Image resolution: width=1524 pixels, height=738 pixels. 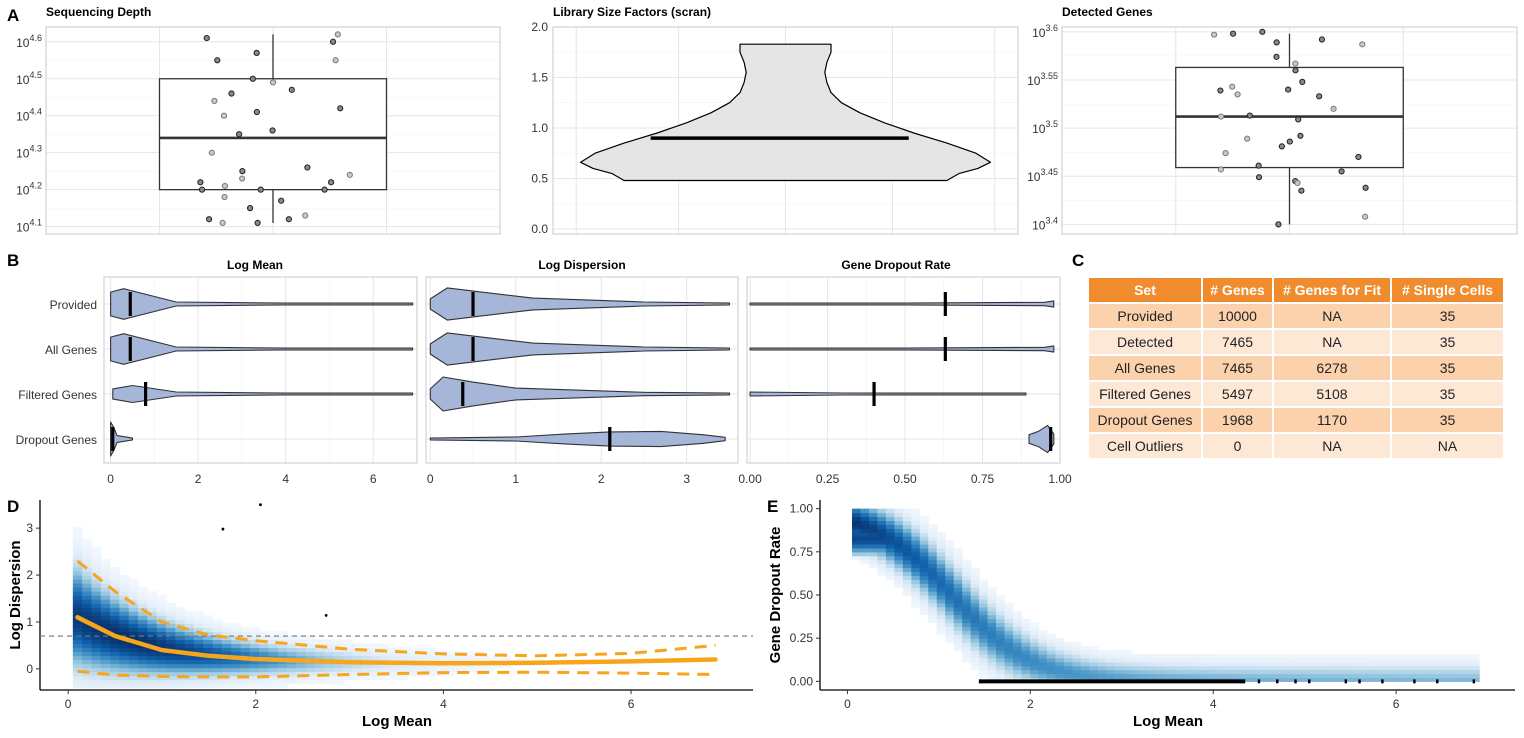 I want to click on zero-dropout-point, so click(x=1359, y=681).